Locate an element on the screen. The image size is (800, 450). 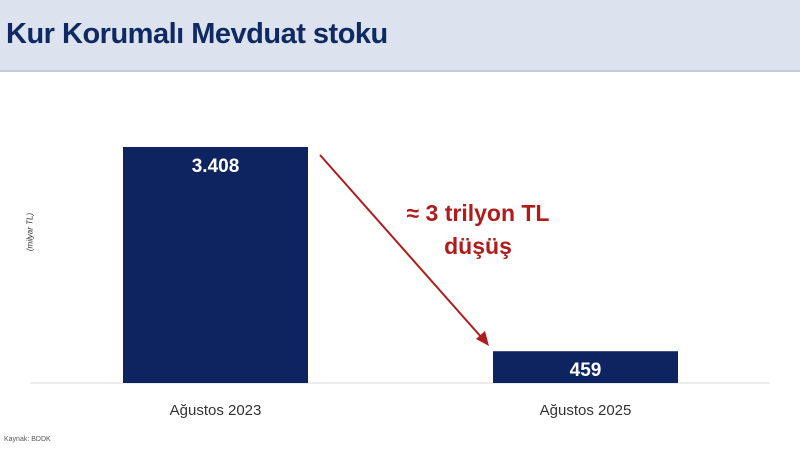
annotation-line-2: düşüş is located at coordinates (478, 246).